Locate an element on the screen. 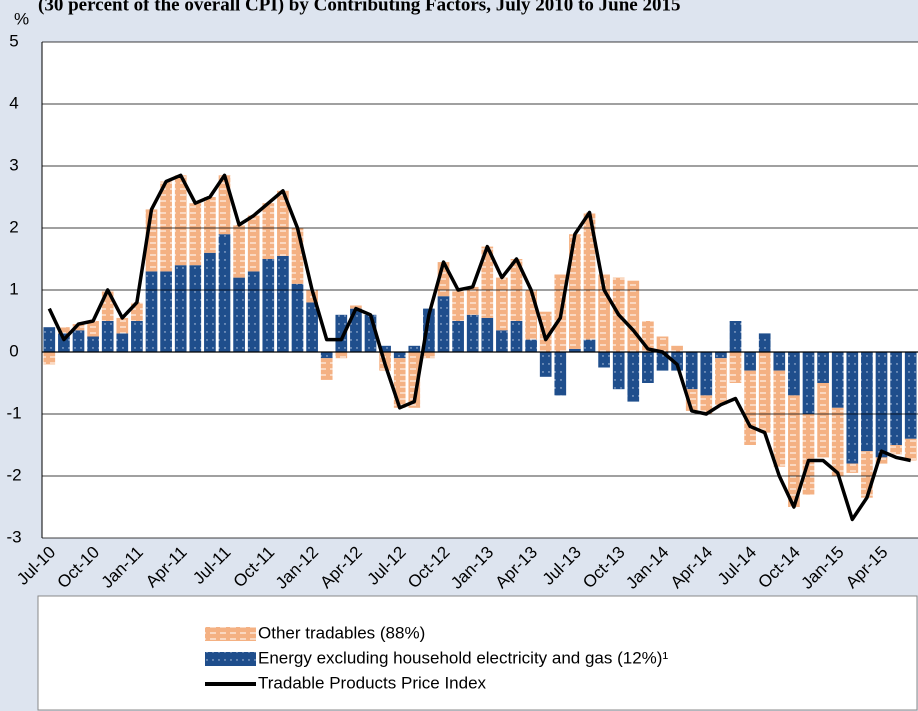  x-tick-label: Oct-14 is located at coordinates (779, 568).